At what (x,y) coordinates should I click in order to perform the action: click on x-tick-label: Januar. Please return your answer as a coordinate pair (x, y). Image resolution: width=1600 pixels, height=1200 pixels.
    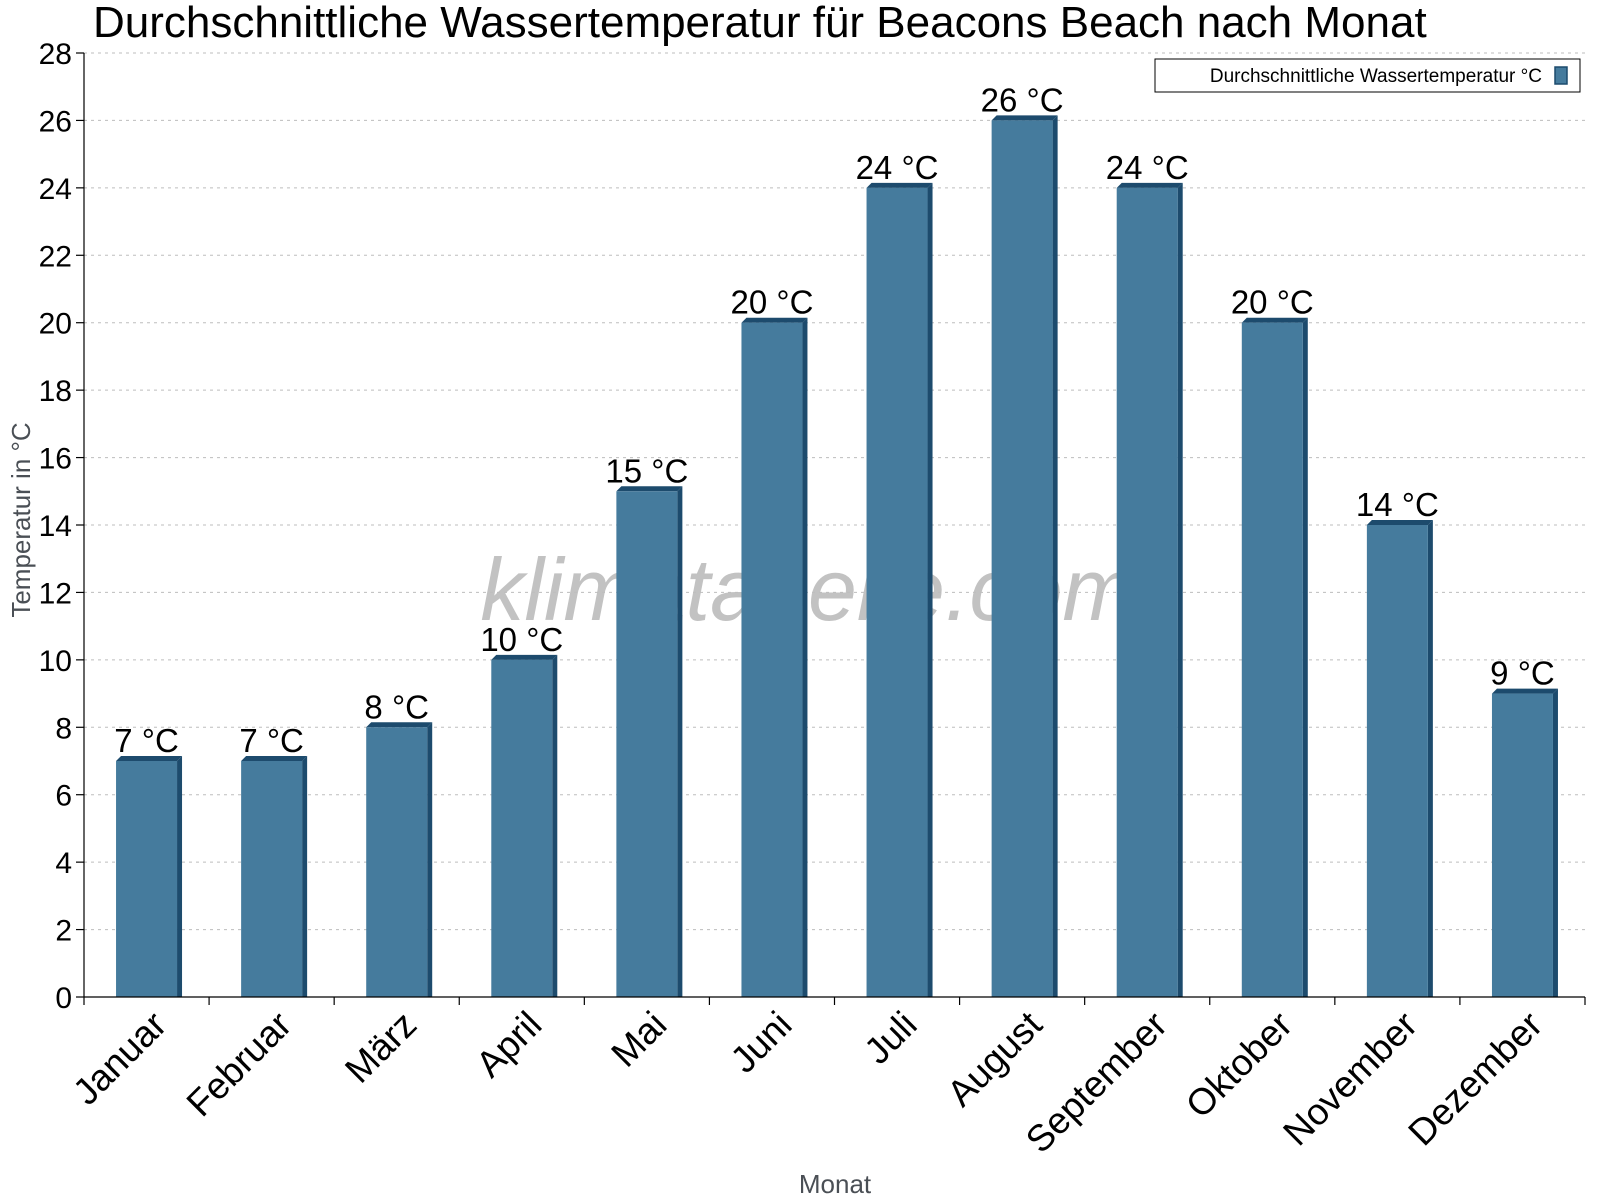
    Looking at the image, I should click on (119, 1058).